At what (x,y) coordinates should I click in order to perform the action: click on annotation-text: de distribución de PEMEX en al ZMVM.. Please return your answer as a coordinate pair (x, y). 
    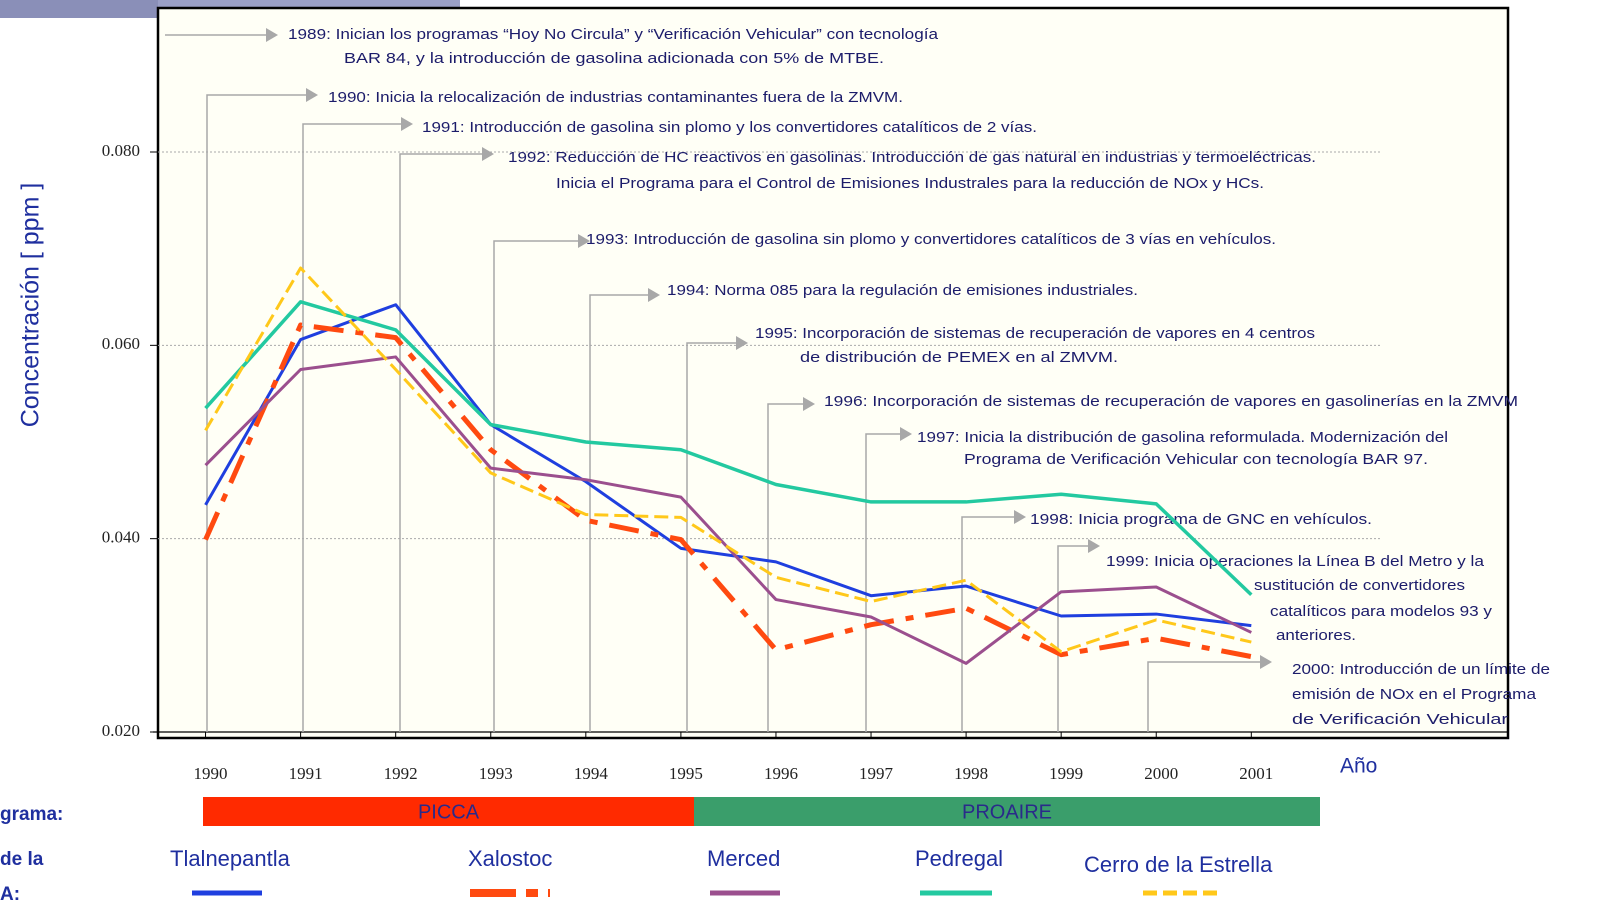
    Looking at the image, I should click on (959, 357).